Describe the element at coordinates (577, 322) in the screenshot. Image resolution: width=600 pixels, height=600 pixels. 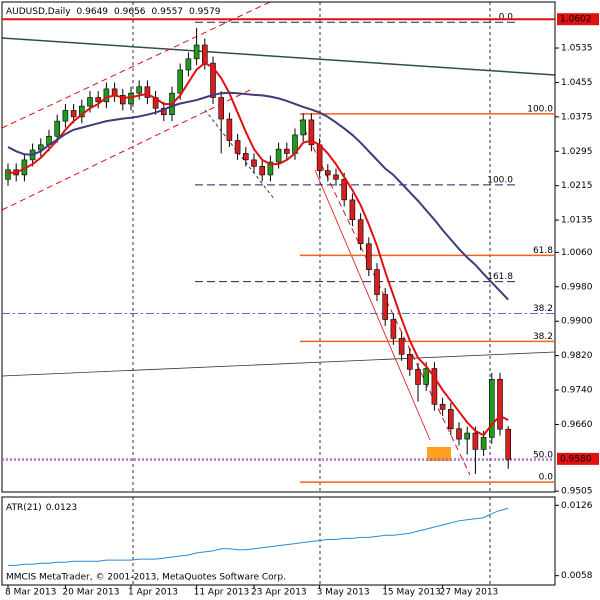
I see `y-tick-label: 0.9900` at that location.